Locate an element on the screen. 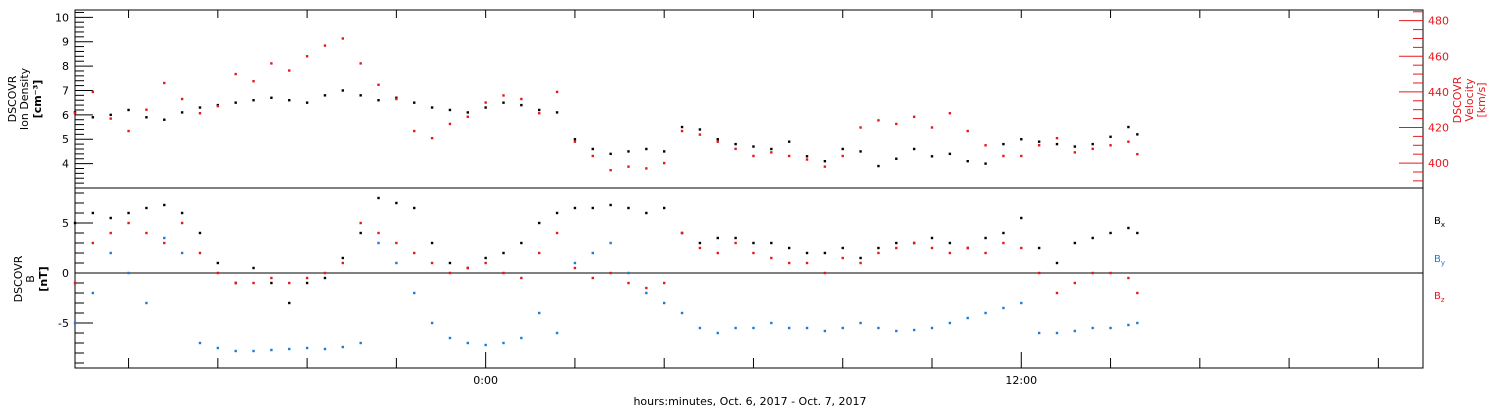  time-tick-label: 12:00 is located at coordinates (1021, 380).